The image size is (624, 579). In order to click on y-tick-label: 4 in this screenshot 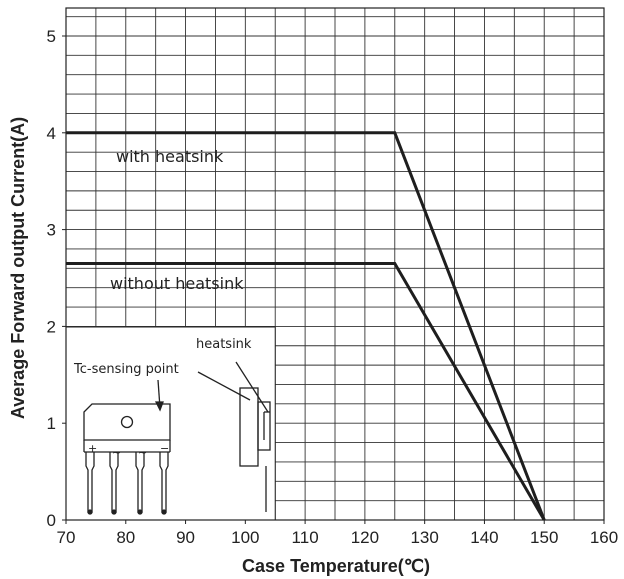, I will do `click(51, 133)`.